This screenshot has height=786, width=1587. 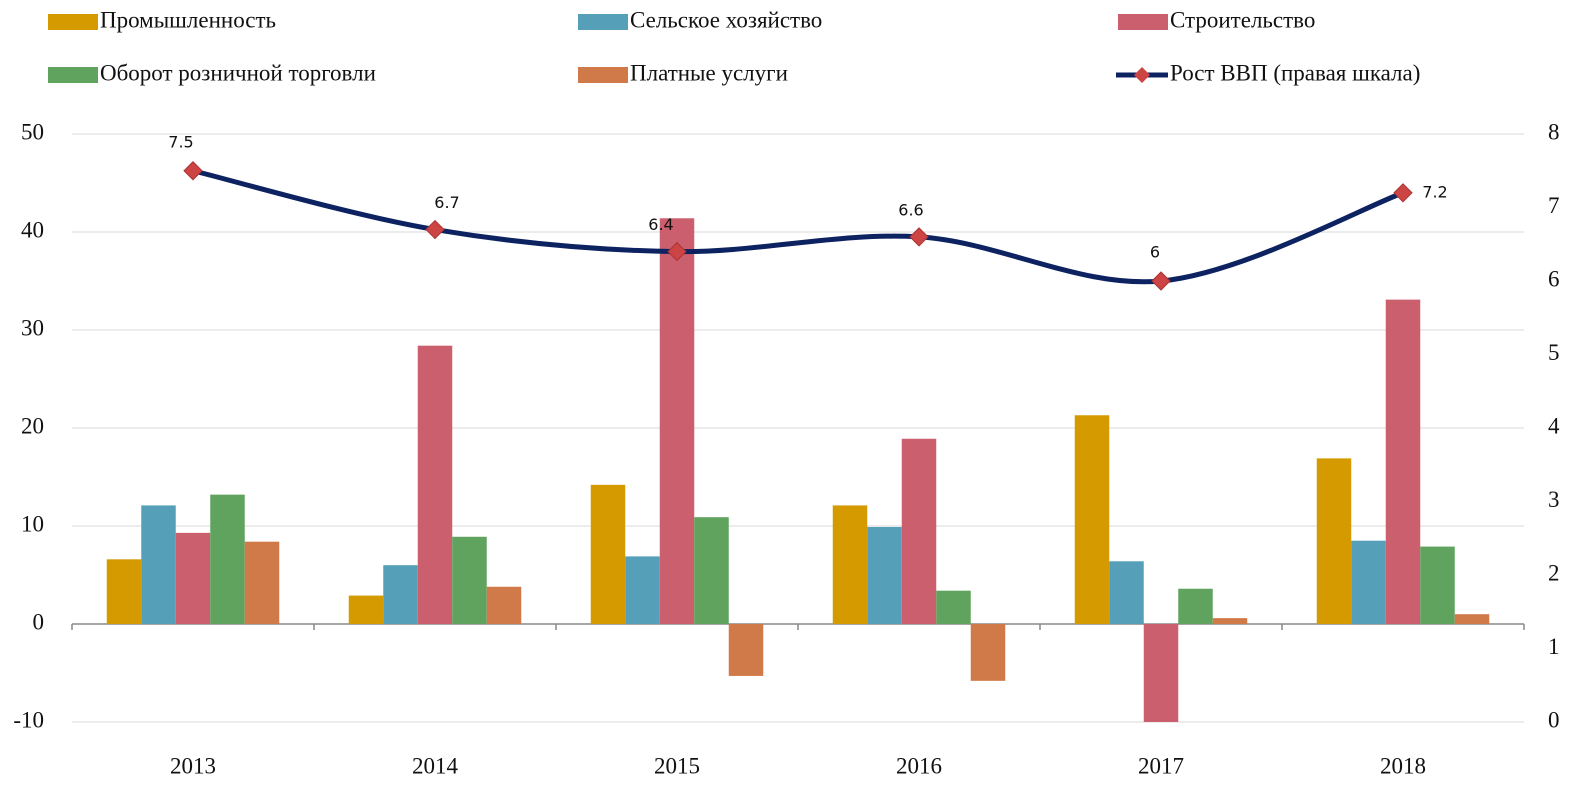 I want to click on y-tick-label: 0, so click(x=39, y=621).